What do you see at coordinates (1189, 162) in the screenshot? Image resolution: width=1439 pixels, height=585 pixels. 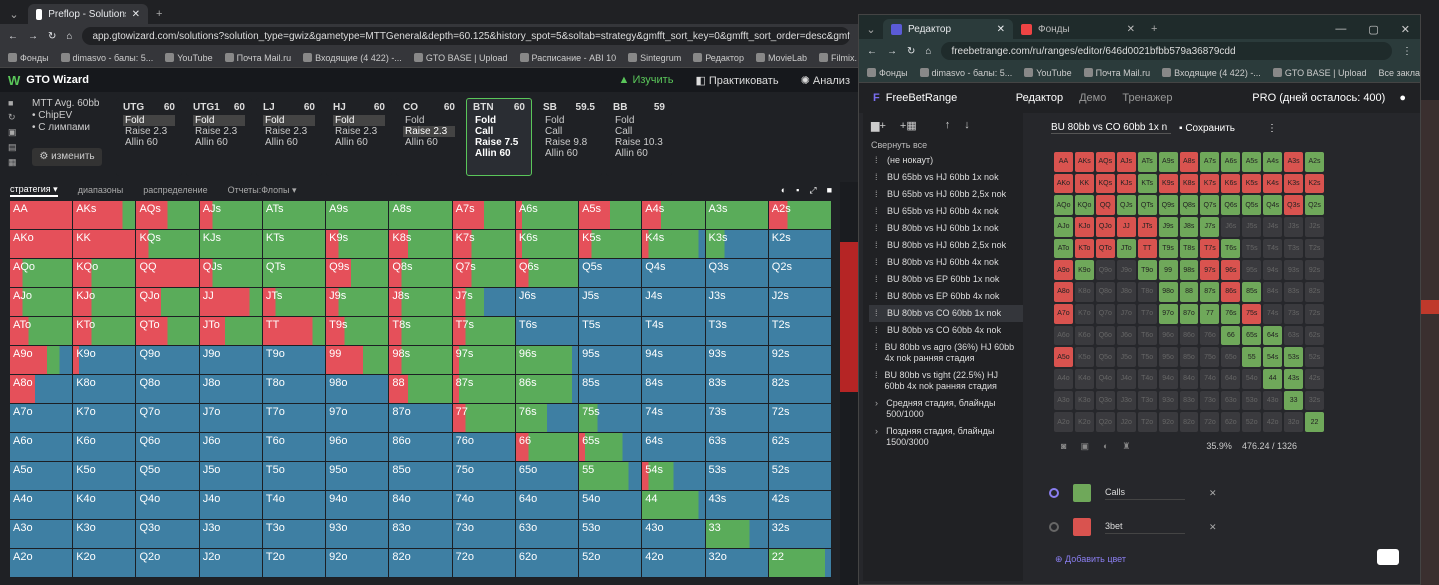 I see `range-cell: A8s` at bounding box center [1189, 162].